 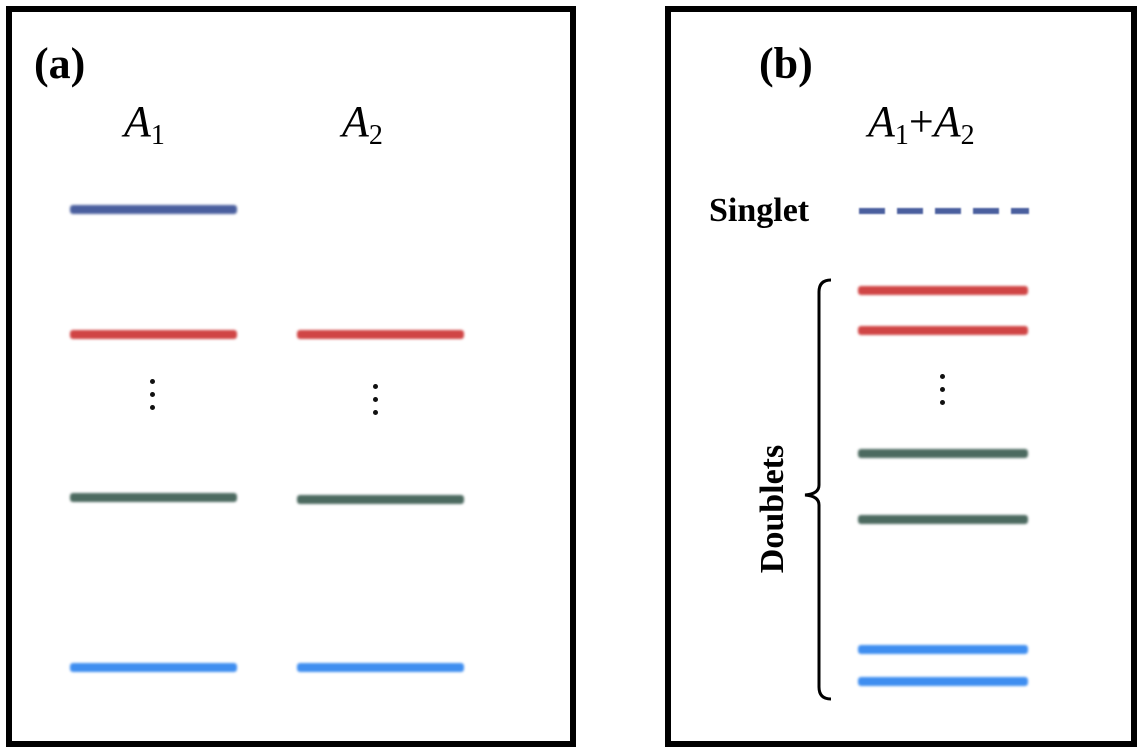 What do you see at coordinates (818, 489) in the screenshot?
I see `doublets-brace` at bounding box center [818, 489].